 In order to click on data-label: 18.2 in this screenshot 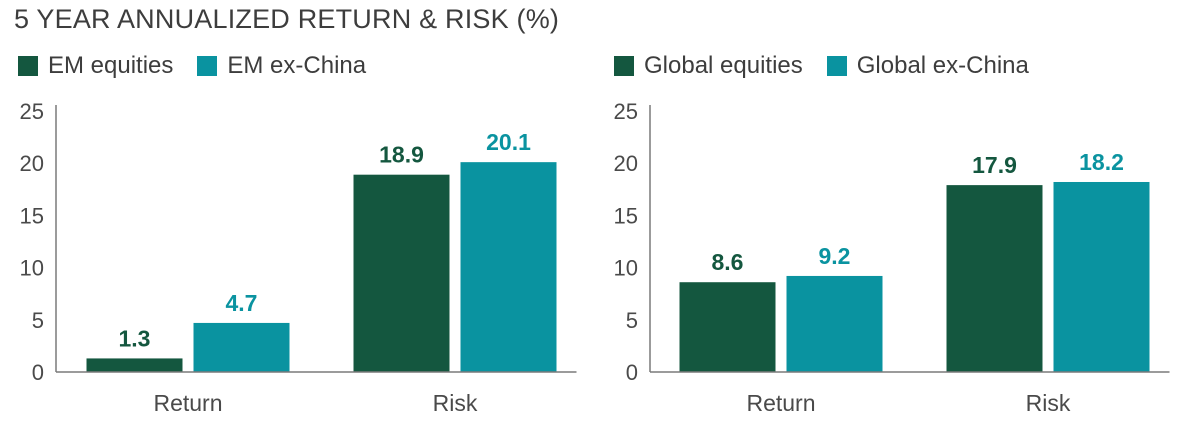, I will do `click(1101, 162)`.